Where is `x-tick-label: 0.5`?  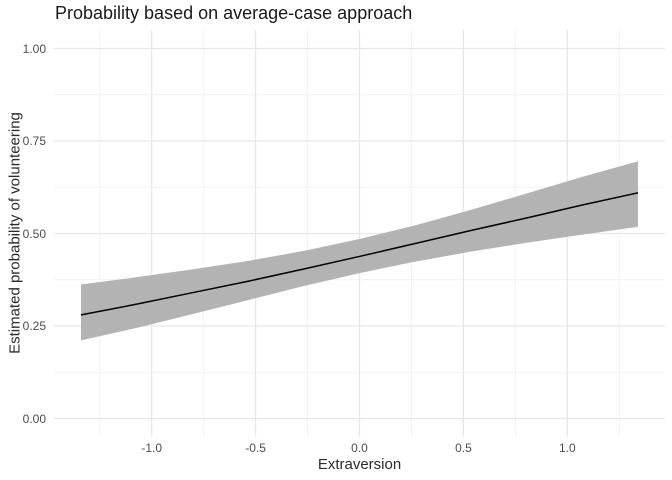 x-tick-label: 0.5 is located at coordinates (463, 448).